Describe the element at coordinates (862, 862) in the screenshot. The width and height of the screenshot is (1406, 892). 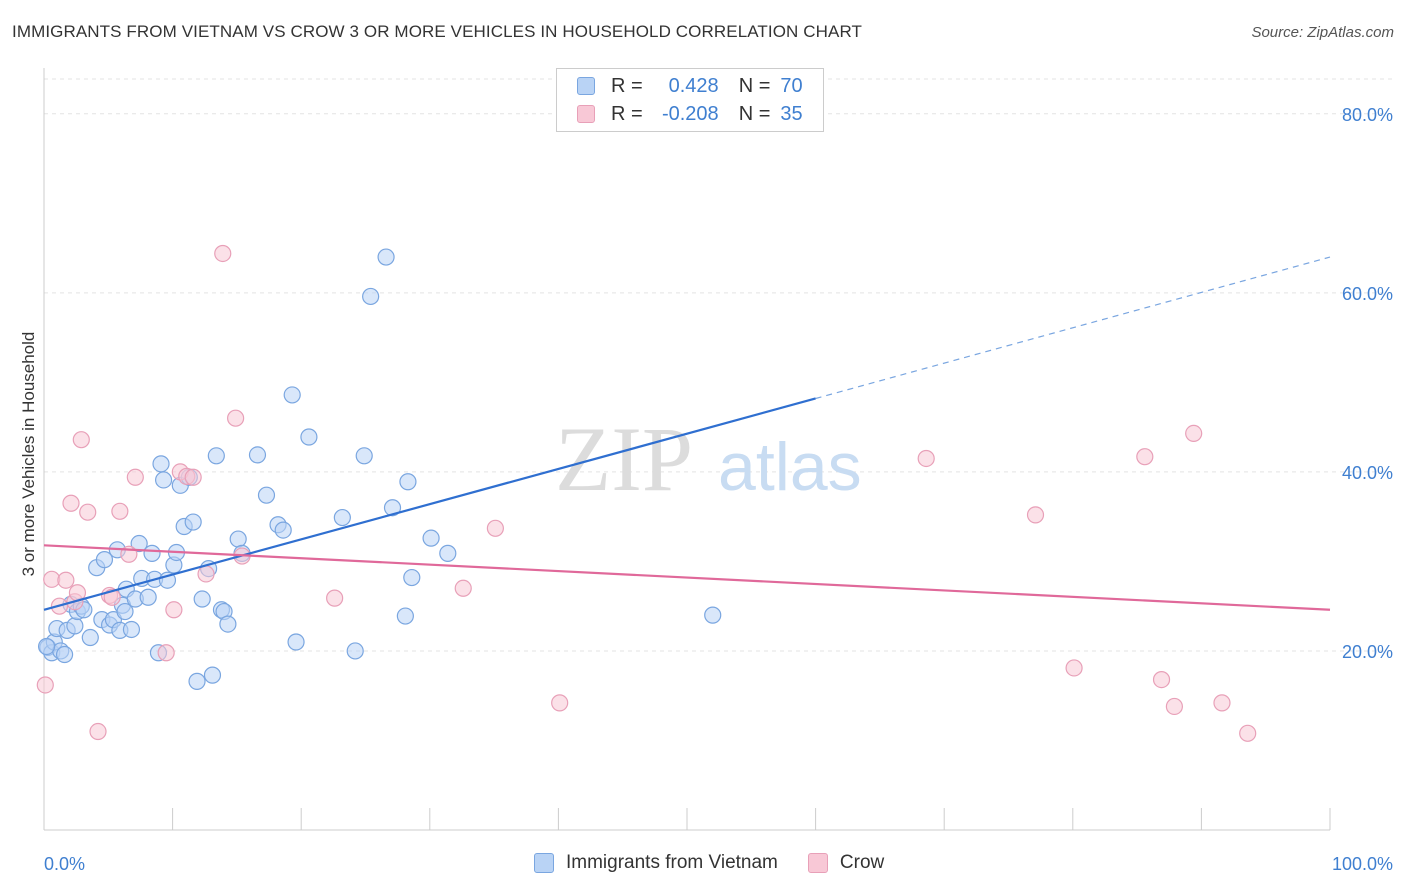
I see `series-legend-label: Crow` at that location.